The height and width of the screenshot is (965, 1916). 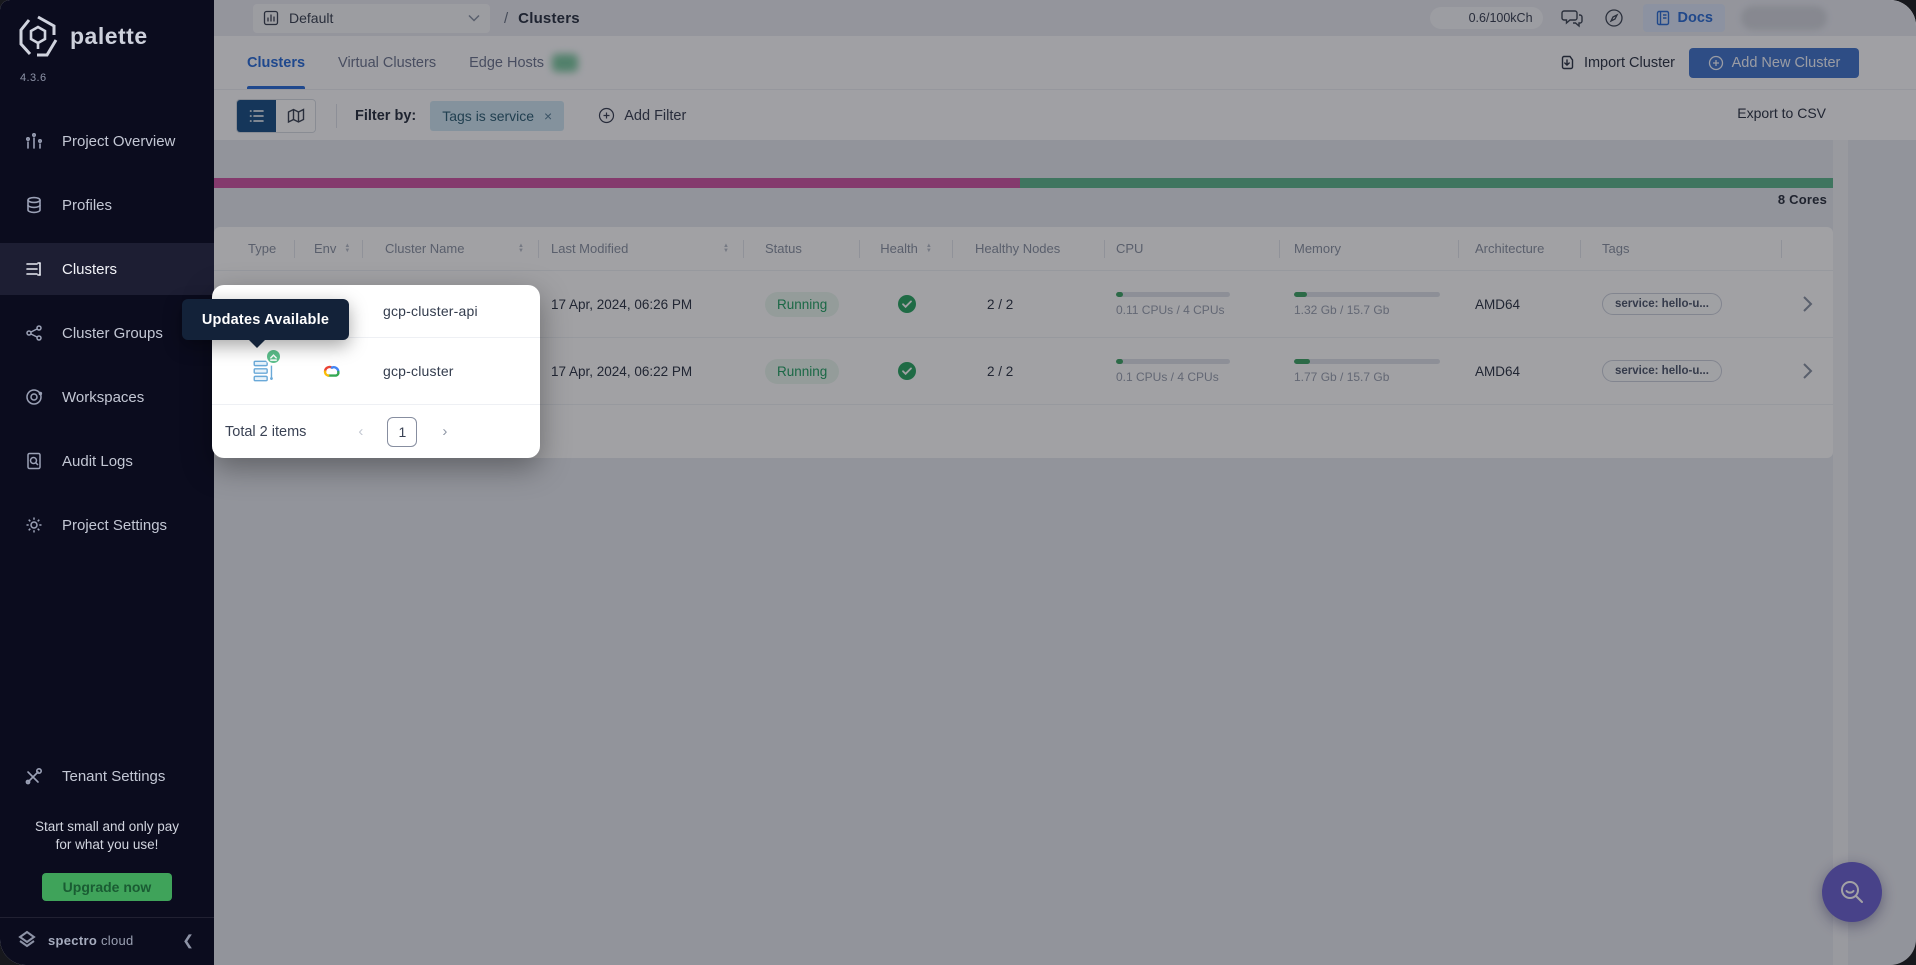 What do you see at coordinates (273, 356) in the screenshot?
I see `updates-available-badge` at bounding box center [273, 356].